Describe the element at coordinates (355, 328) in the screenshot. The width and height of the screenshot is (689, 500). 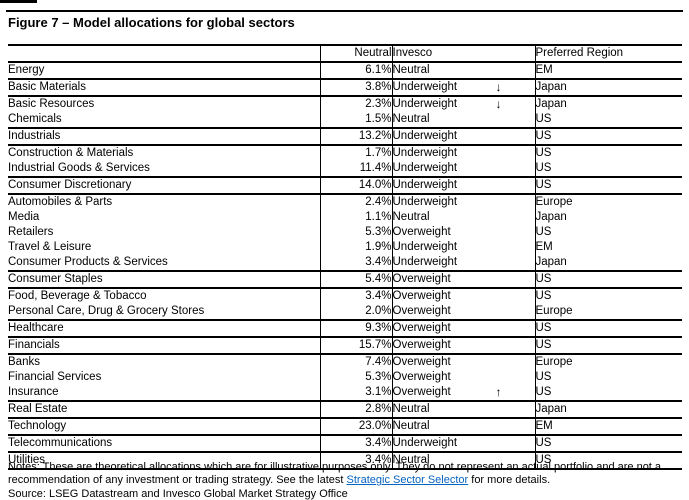
I see `neutral-weight-cell: 9.3%` at that location.